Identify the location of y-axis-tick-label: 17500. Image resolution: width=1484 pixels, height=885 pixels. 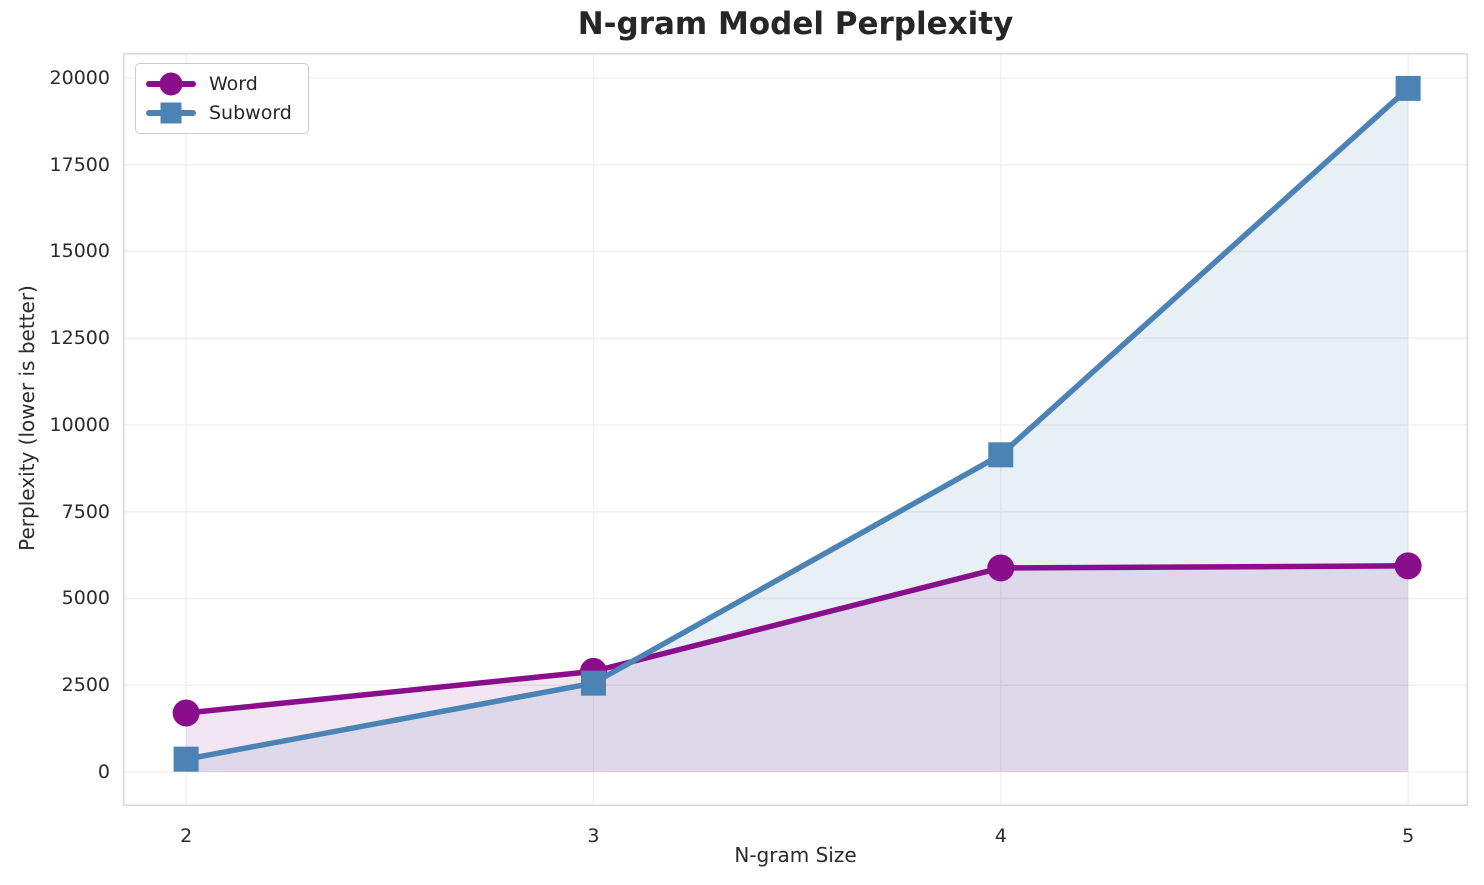
(79, 164).